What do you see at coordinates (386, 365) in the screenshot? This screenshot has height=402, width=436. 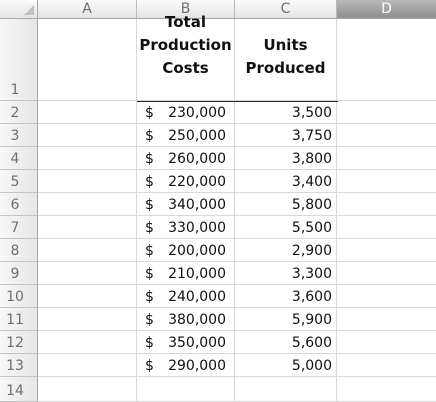 I see `cell-d13` at bounding box center [386, 365].